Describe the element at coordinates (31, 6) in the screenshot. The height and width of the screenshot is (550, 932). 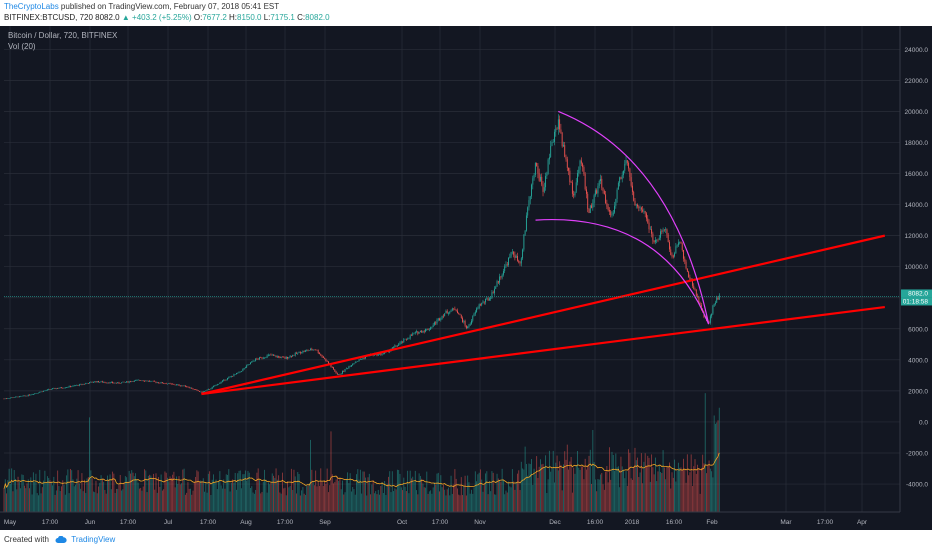
I see `author-link: TheCryptoLabs` at that location.